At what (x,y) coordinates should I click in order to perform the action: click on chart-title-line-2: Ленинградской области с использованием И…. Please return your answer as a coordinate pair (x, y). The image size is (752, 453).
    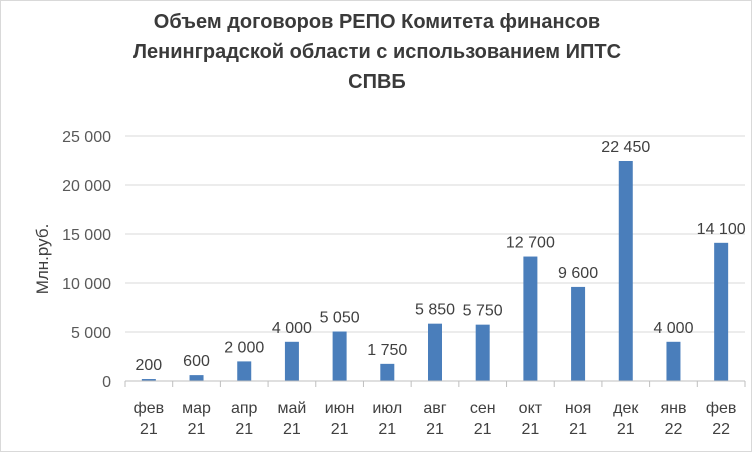
    Looking at the image, I should click on (377, 52).